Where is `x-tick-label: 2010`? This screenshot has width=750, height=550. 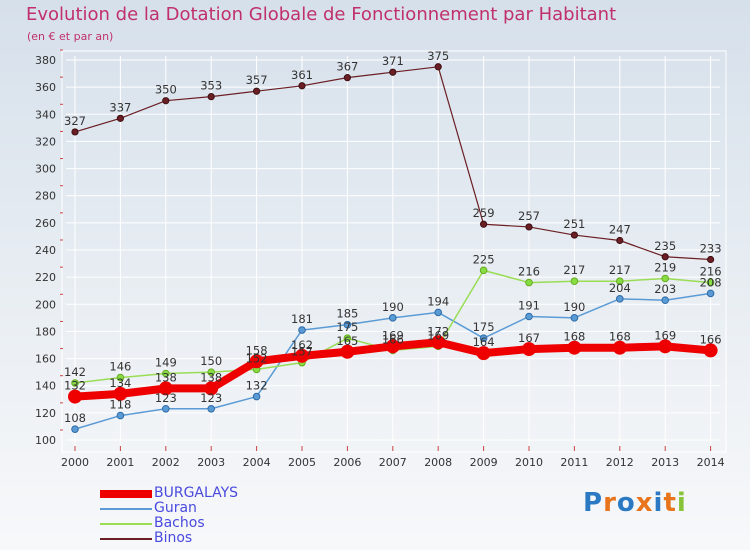 x-tick-label: 2010 is located at coordinates (529, 462).